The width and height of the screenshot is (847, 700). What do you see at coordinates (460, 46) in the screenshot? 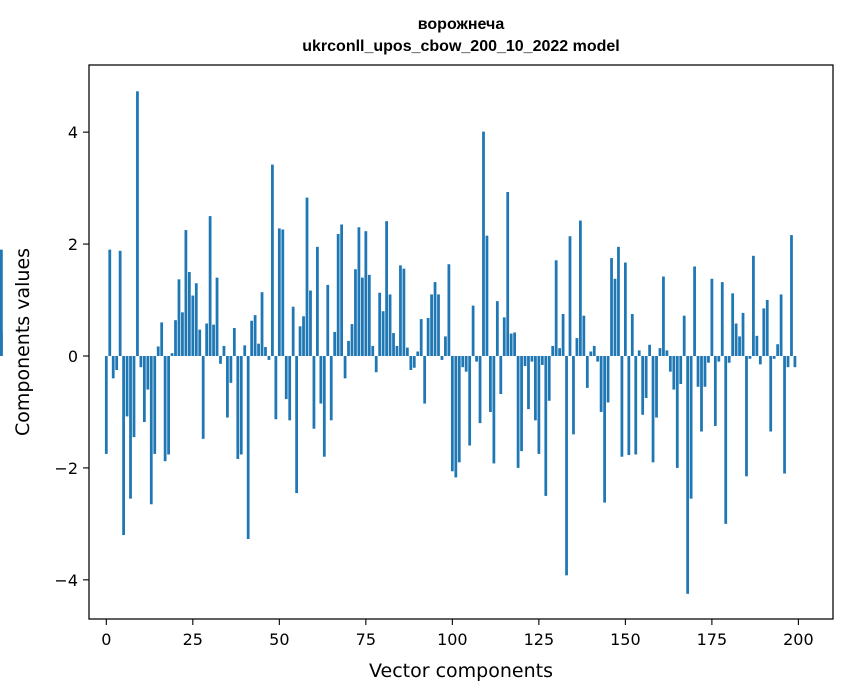
I see `chart-subtitle: ukrconll_upos_cbow_200_10_2022 model` at bounding box center [460, 46].